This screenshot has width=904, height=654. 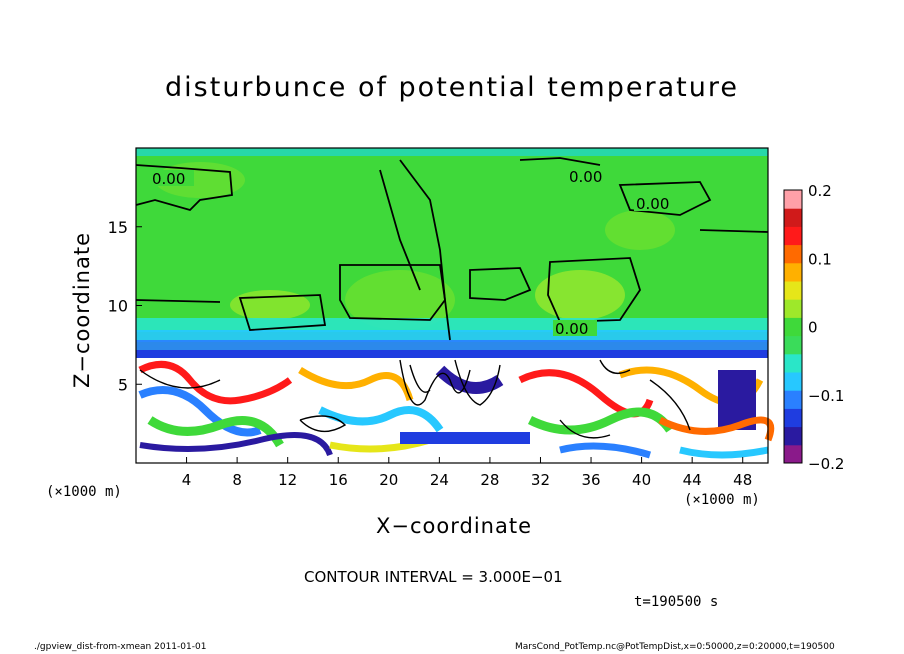 What do you see at coordinates (641, 480) in the screenshot?
I see `x-tick-label: 40` at bounding box center [641, 480].